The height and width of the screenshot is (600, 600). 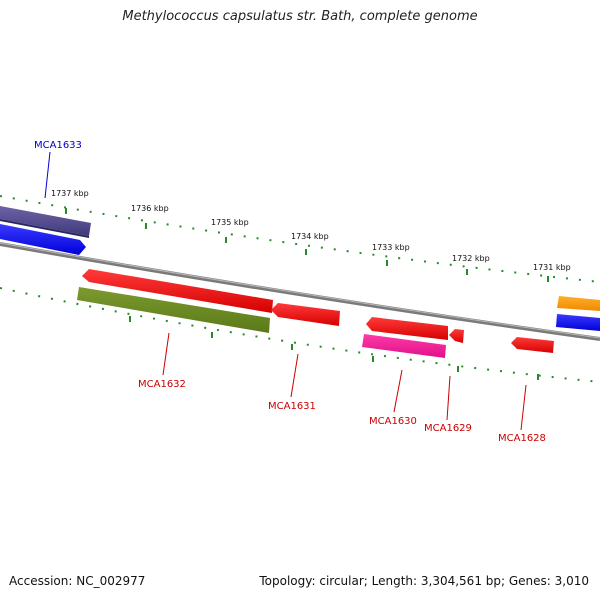 I want to click on accession-text: Accession: NC_002977, so click(x=77, y=581).